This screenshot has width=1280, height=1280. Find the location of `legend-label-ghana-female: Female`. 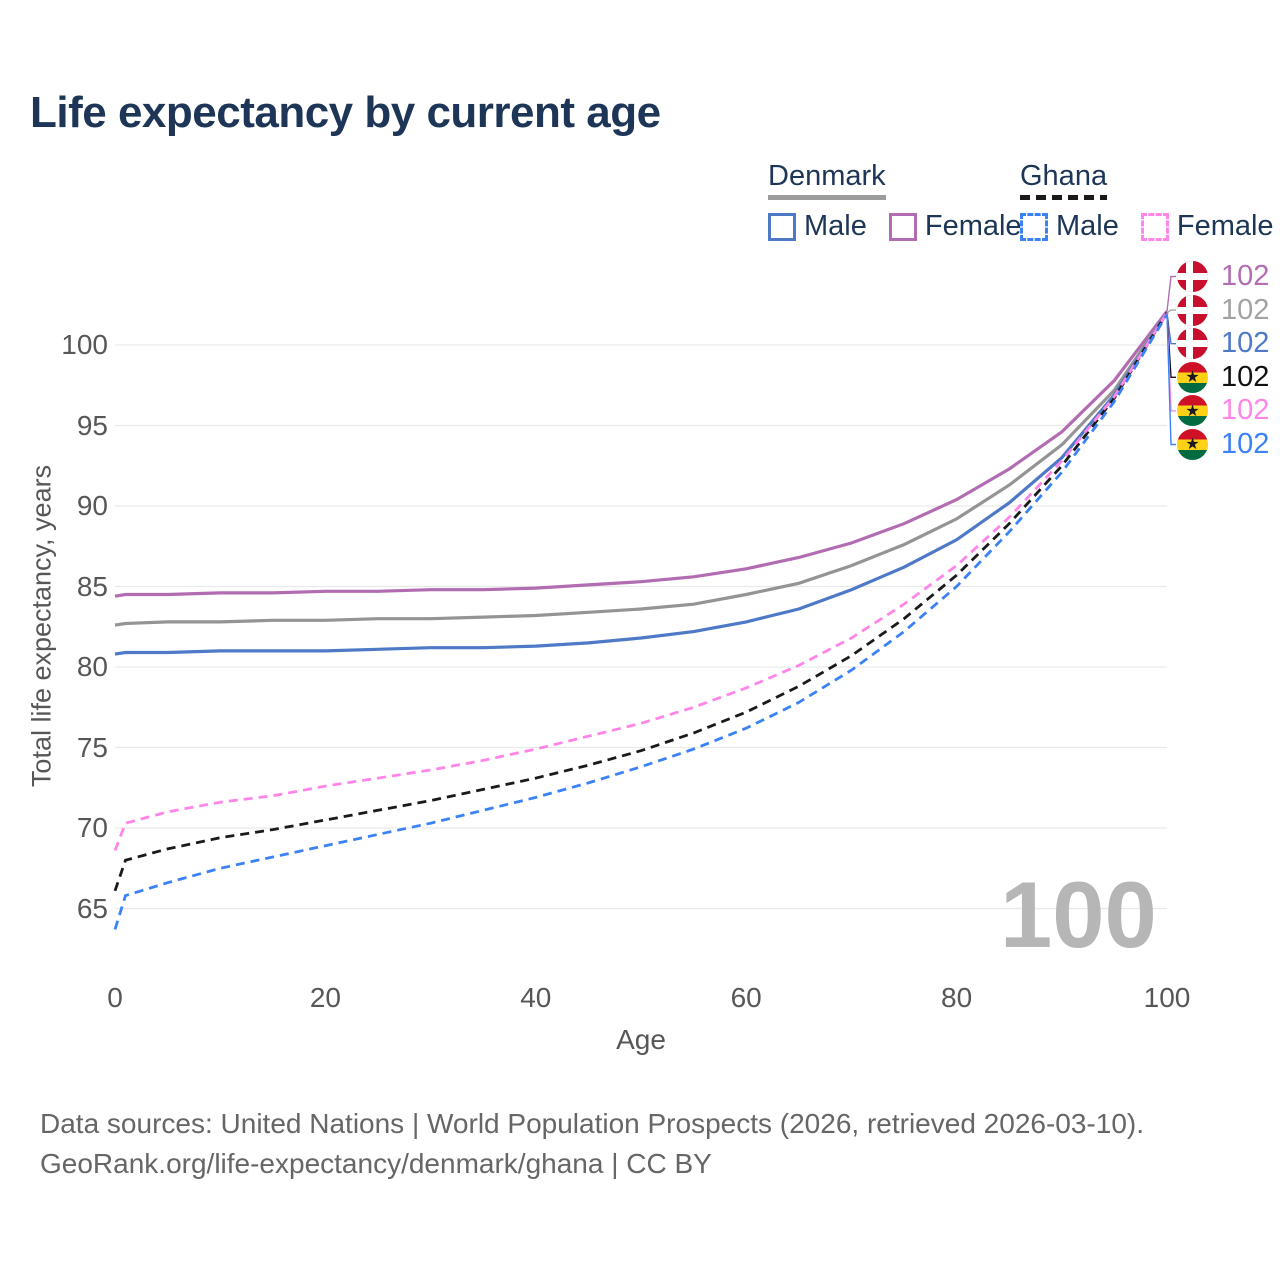

legend-label-ghana-female: Female is located at coordinates (1225, 226).